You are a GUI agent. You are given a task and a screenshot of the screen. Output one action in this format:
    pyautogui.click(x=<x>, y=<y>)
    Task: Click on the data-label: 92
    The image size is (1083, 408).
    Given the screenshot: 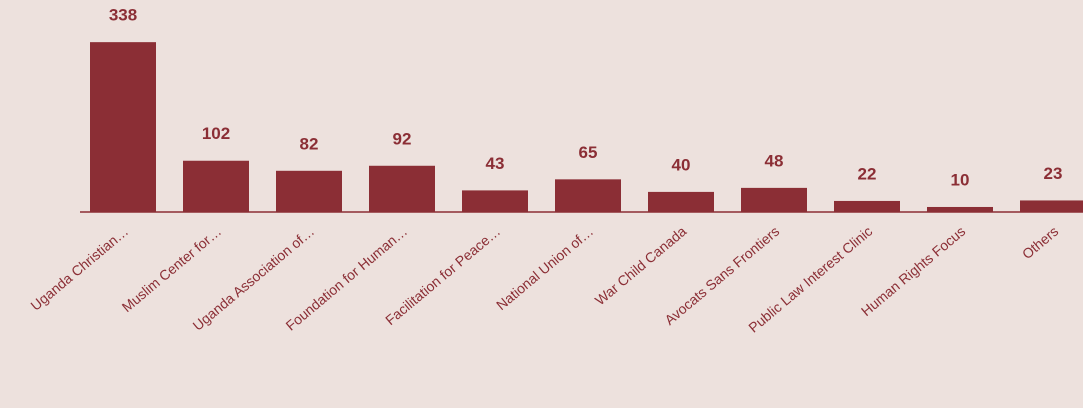 What is the action you would take?
    pyautogui.click(x=402, y=138)
    